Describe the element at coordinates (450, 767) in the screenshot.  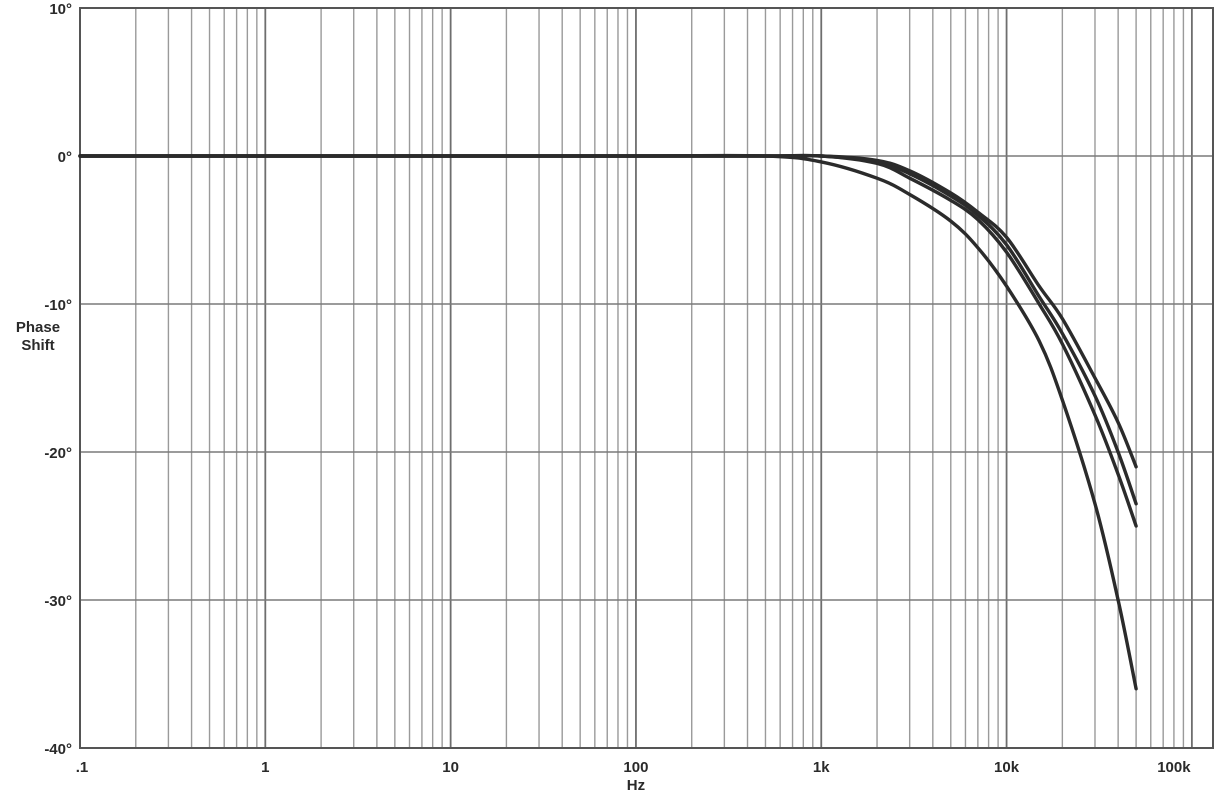
I see `x-tick-label: 10` at that location.